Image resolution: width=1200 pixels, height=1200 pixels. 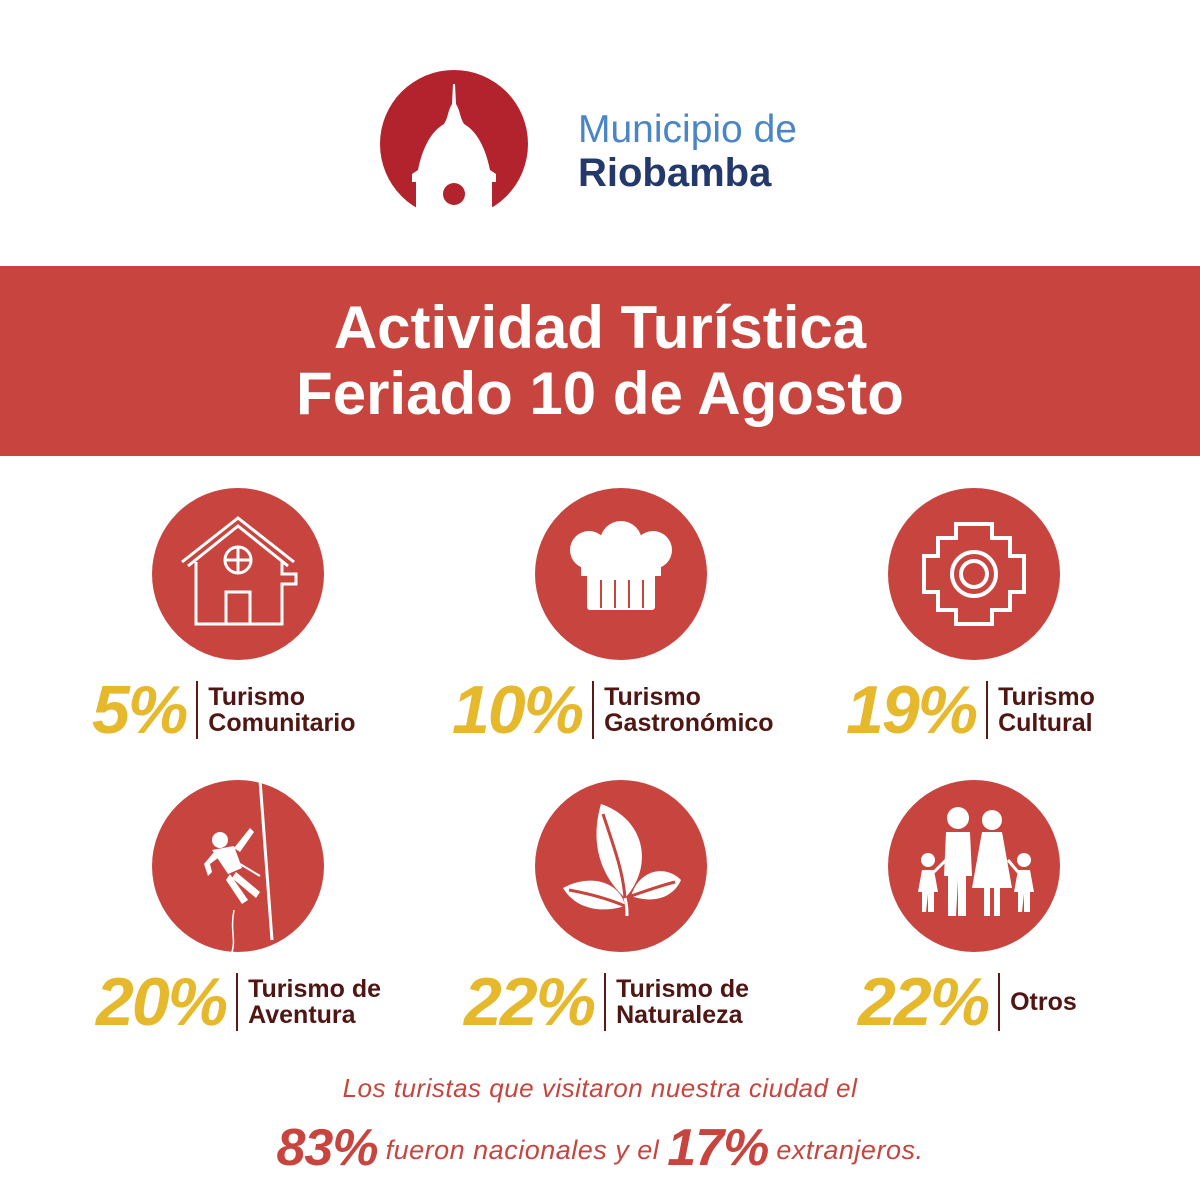 I want to click on stat-naturaleza: 22% Turismo de Naturaleza, so click(x=606, y=1002).